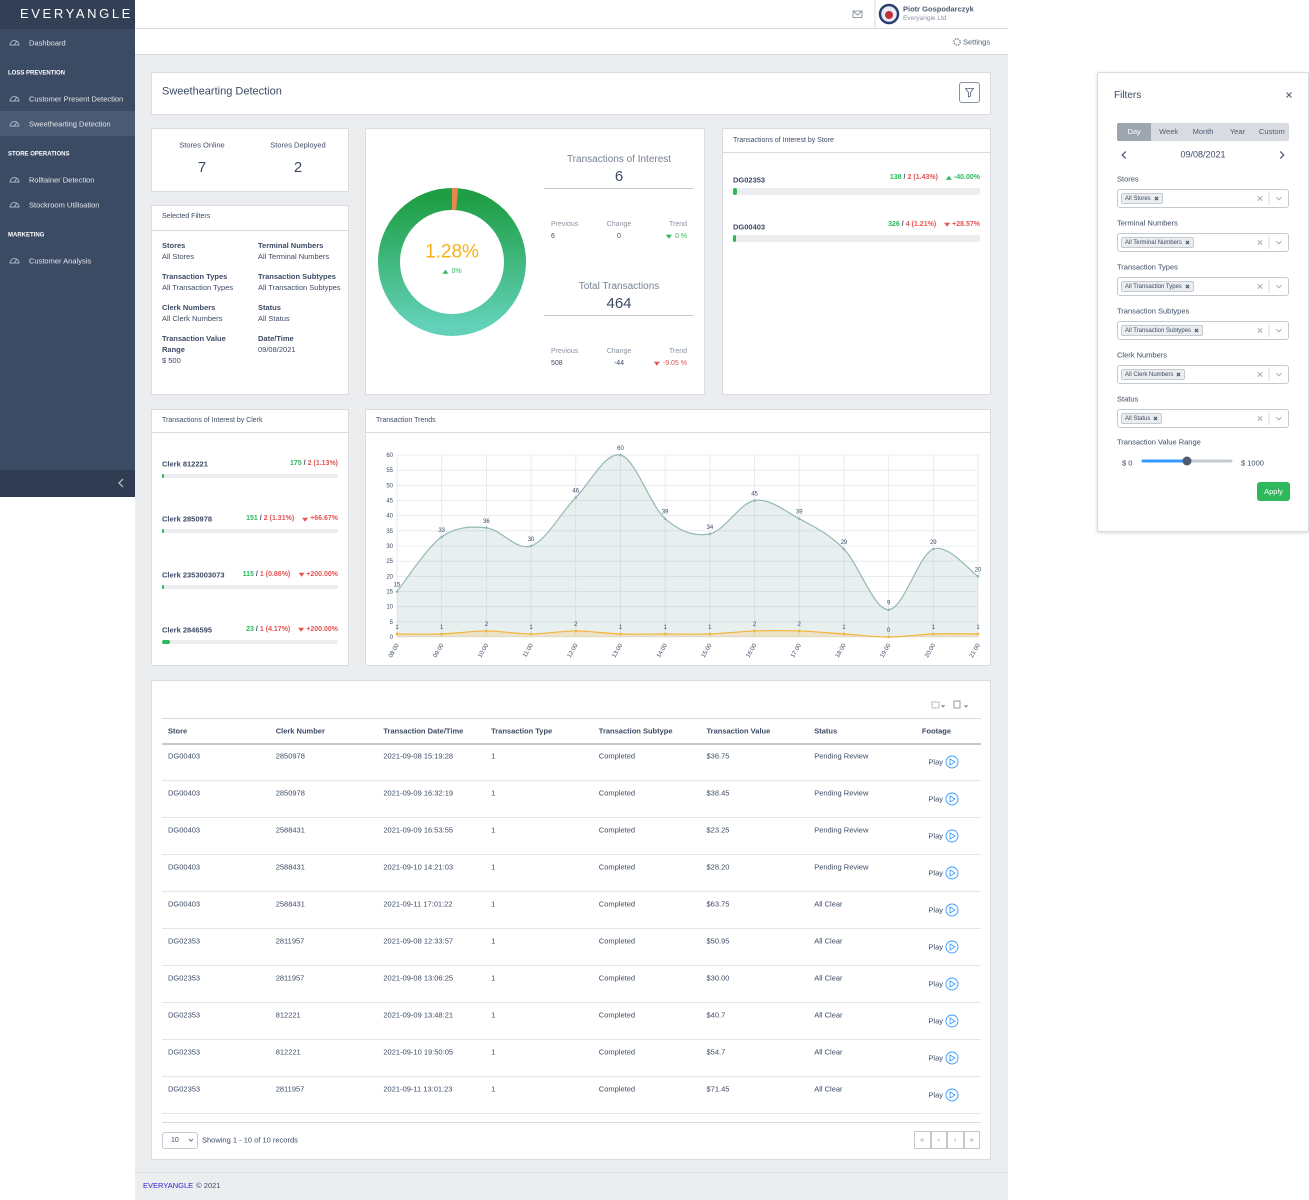 Image resolution: width=1309 pixels, height=1200 pixels. What do you see at coordinates (62, 179) in the screenshot?
I see `nav-item: Rolltainer Detection` at bounding box center [62, 179].